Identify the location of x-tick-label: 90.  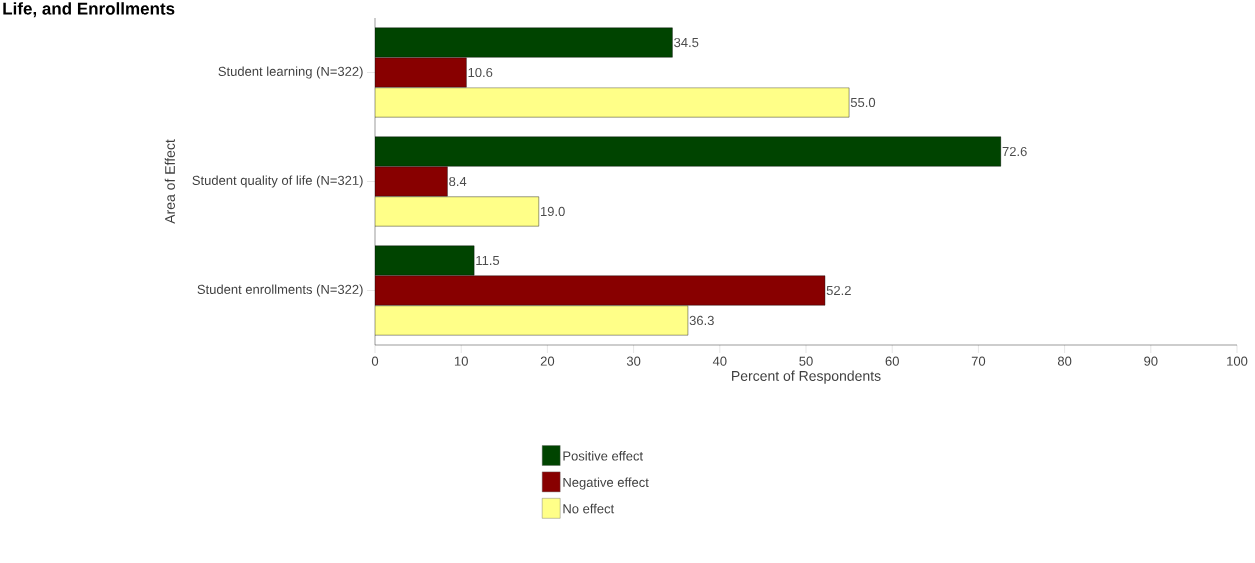
(1151, 361).